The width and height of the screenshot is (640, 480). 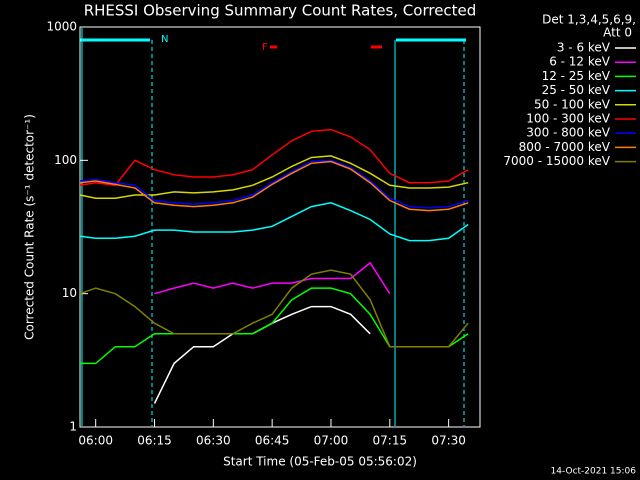 What do you see at coordinates (584, 48) in the screenshot?
I see `legend-label: 3 - 6 keV` at bounding box center [584, 48].